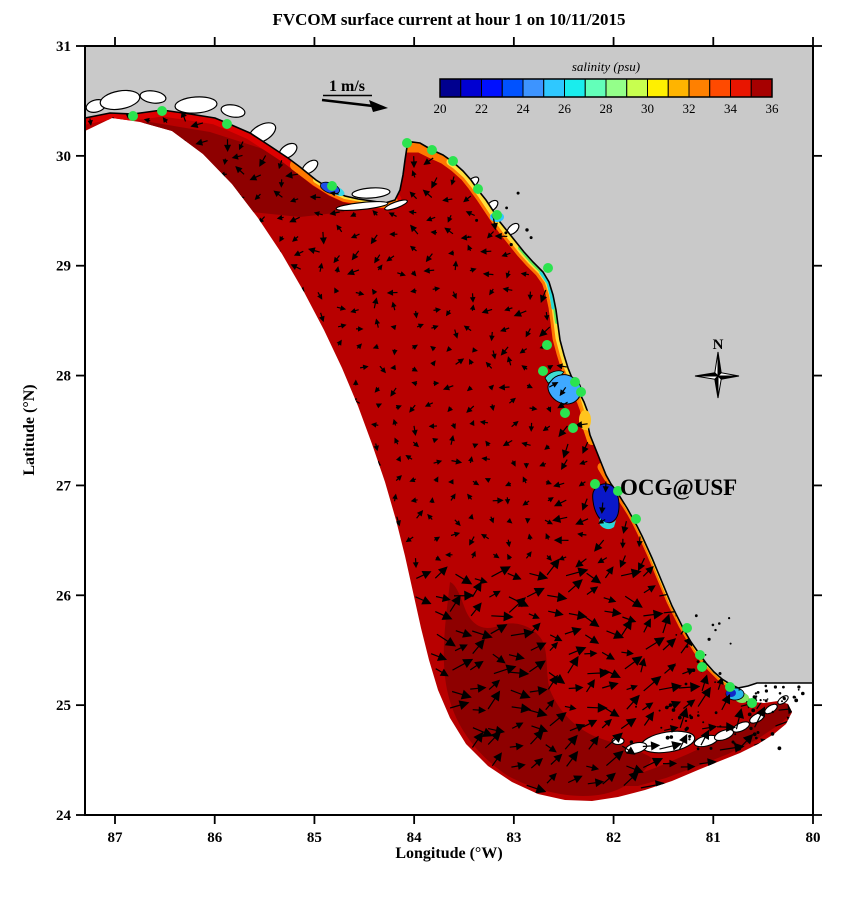 This screenshot has height=907, width=857. I want to click on ocg-usf-watermark: OCG@USF, so click(678, 488).